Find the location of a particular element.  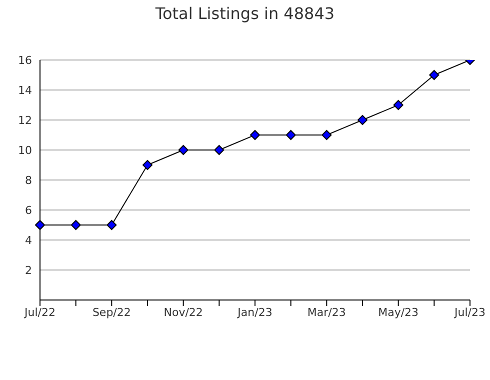

x-tick-label: Sep/22 is located at coordinates (111, 312).